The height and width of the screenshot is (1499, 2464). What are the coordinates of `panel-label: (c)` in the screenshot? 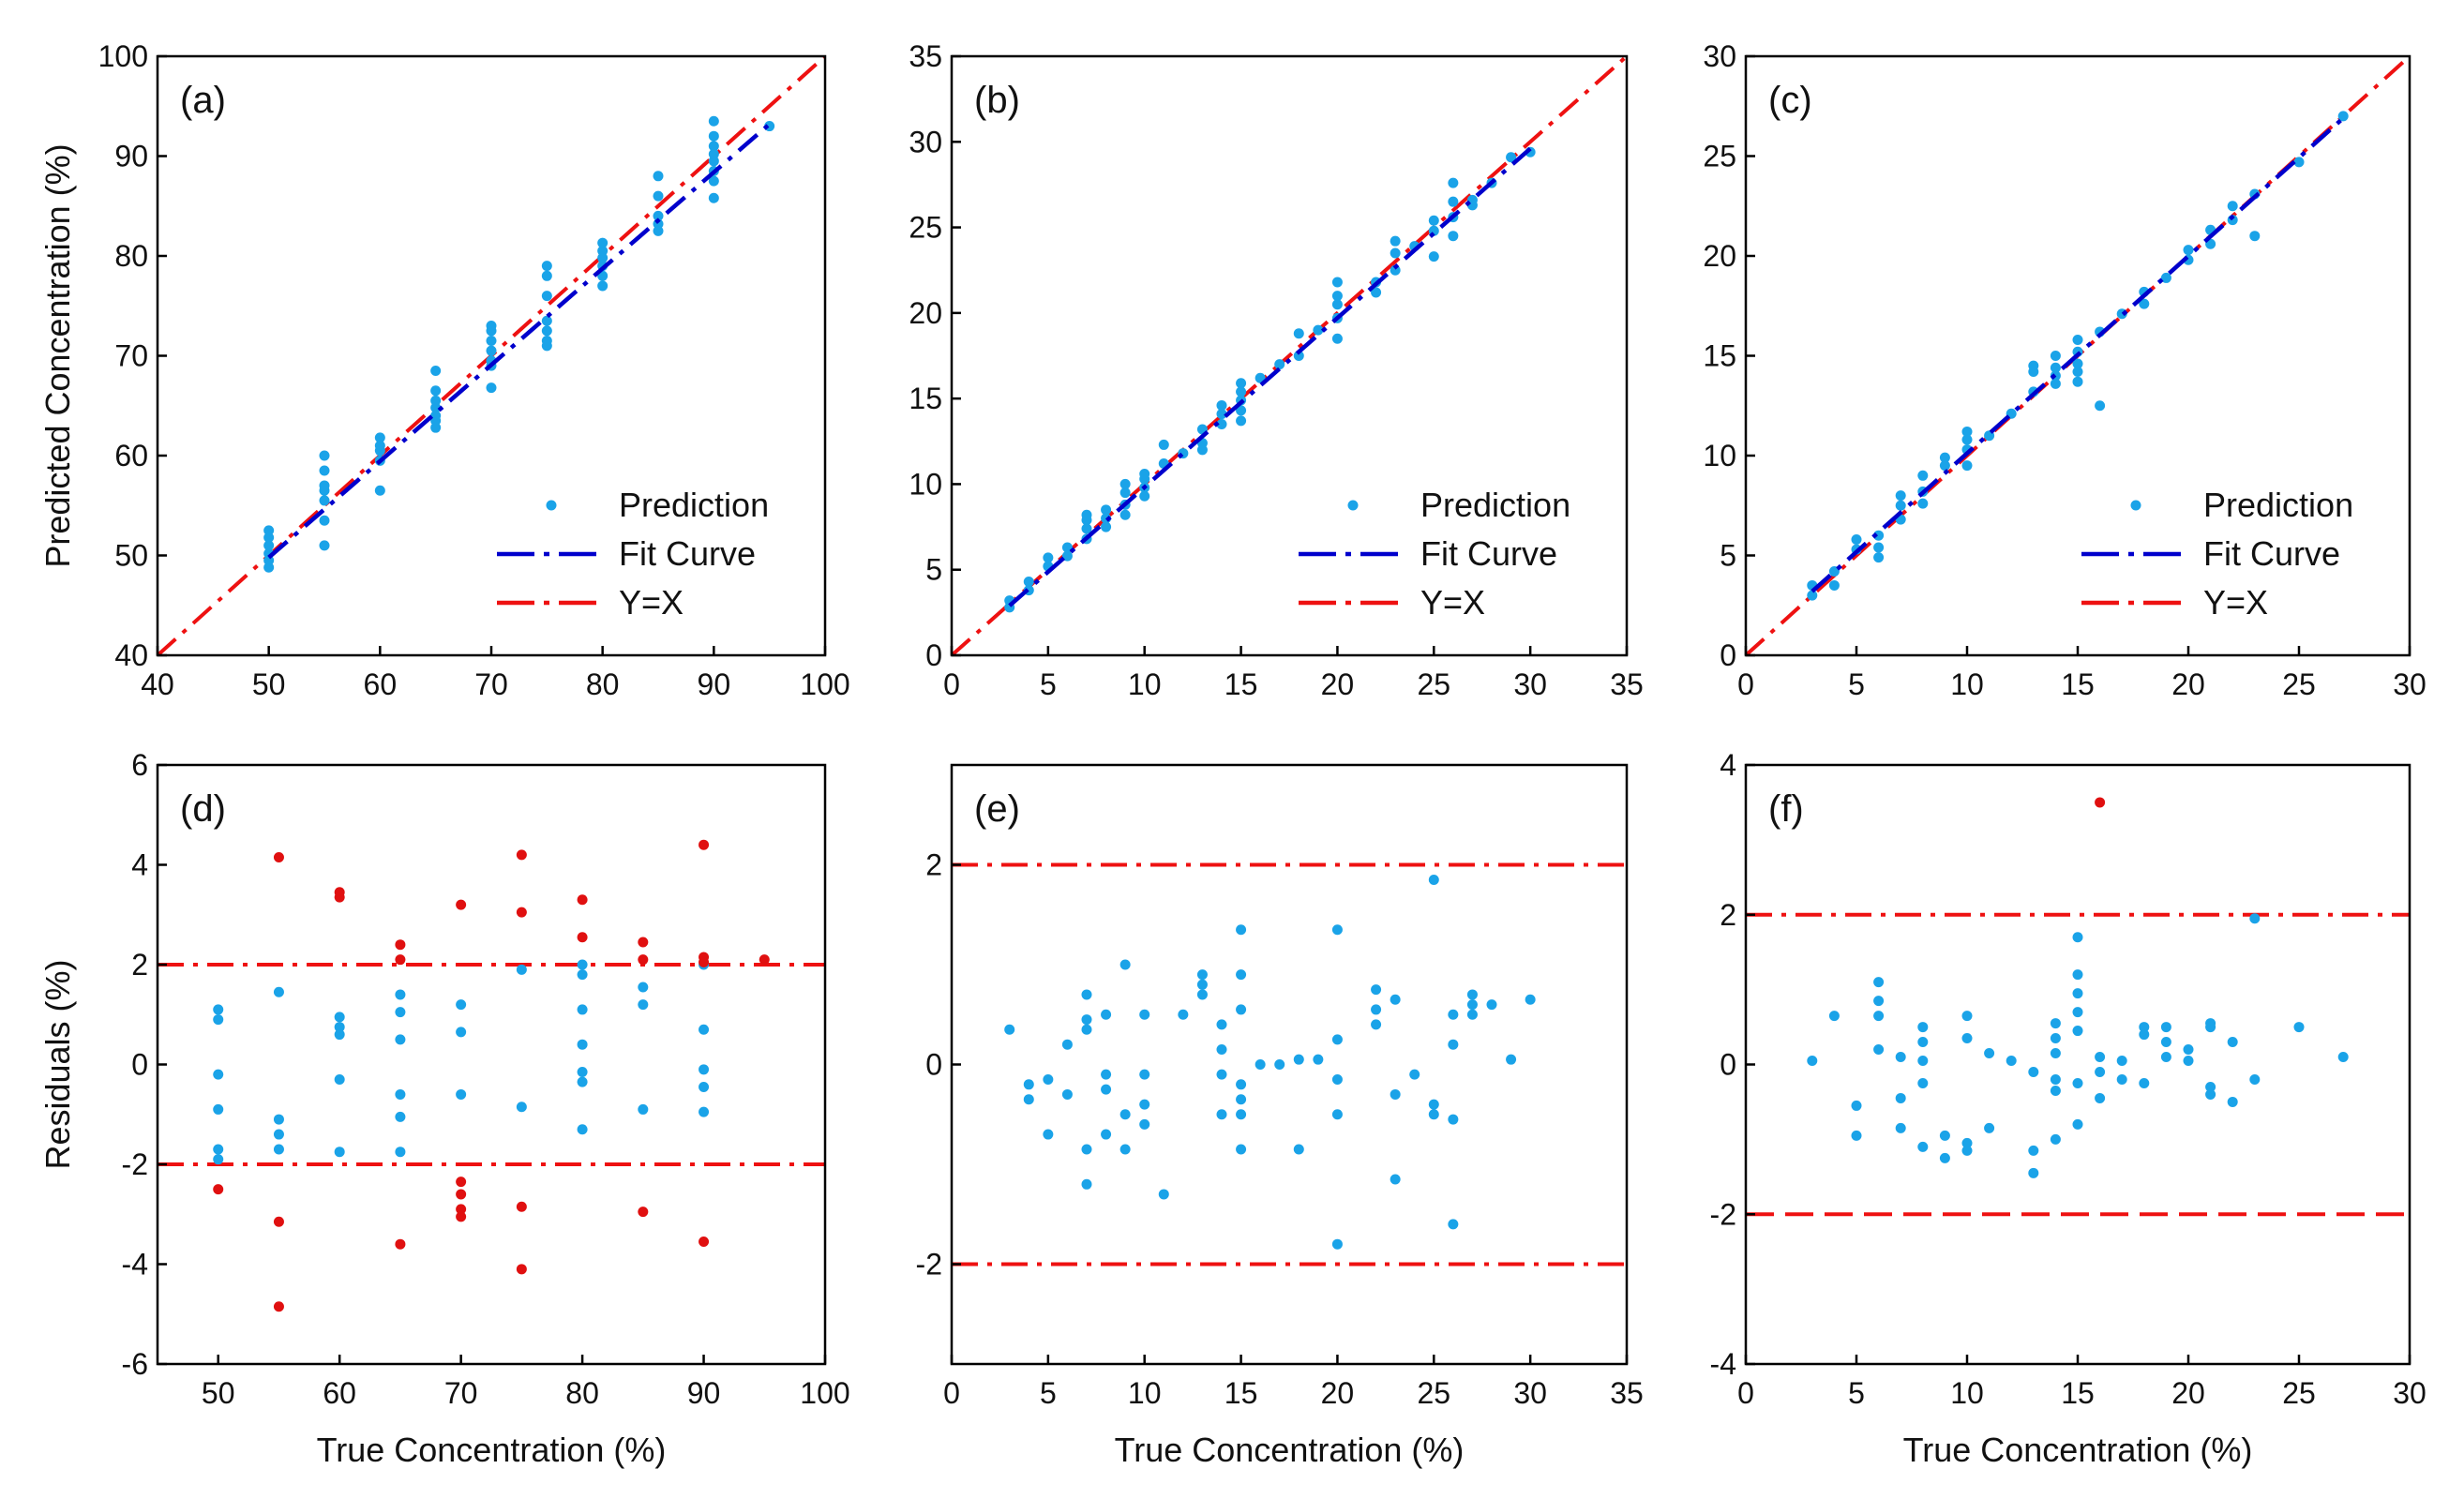 It's located at (1790, 100).